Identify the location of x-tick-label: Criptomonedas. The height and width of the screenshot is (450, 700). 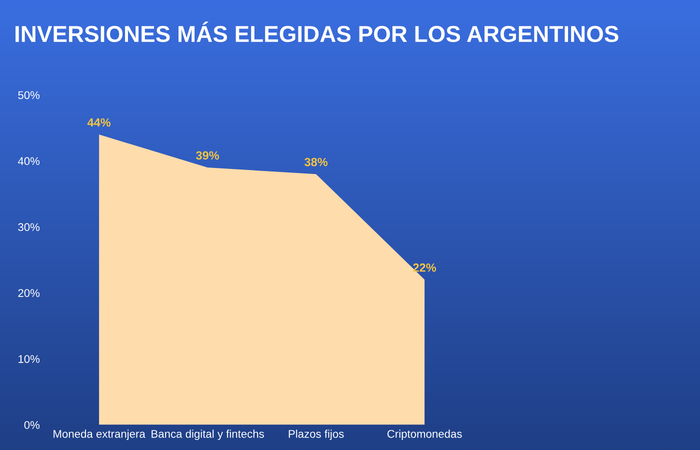
(424, 435).